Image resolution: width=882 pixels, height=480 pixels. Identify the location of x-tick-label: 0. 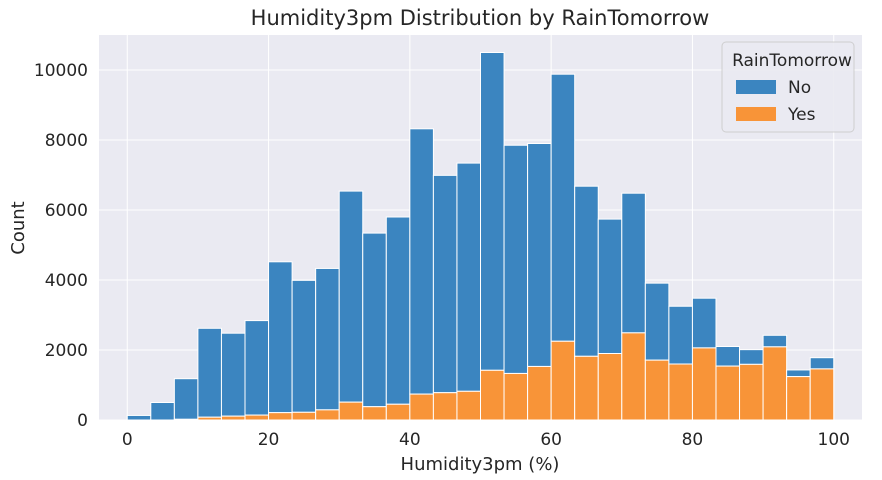
(127, 440).